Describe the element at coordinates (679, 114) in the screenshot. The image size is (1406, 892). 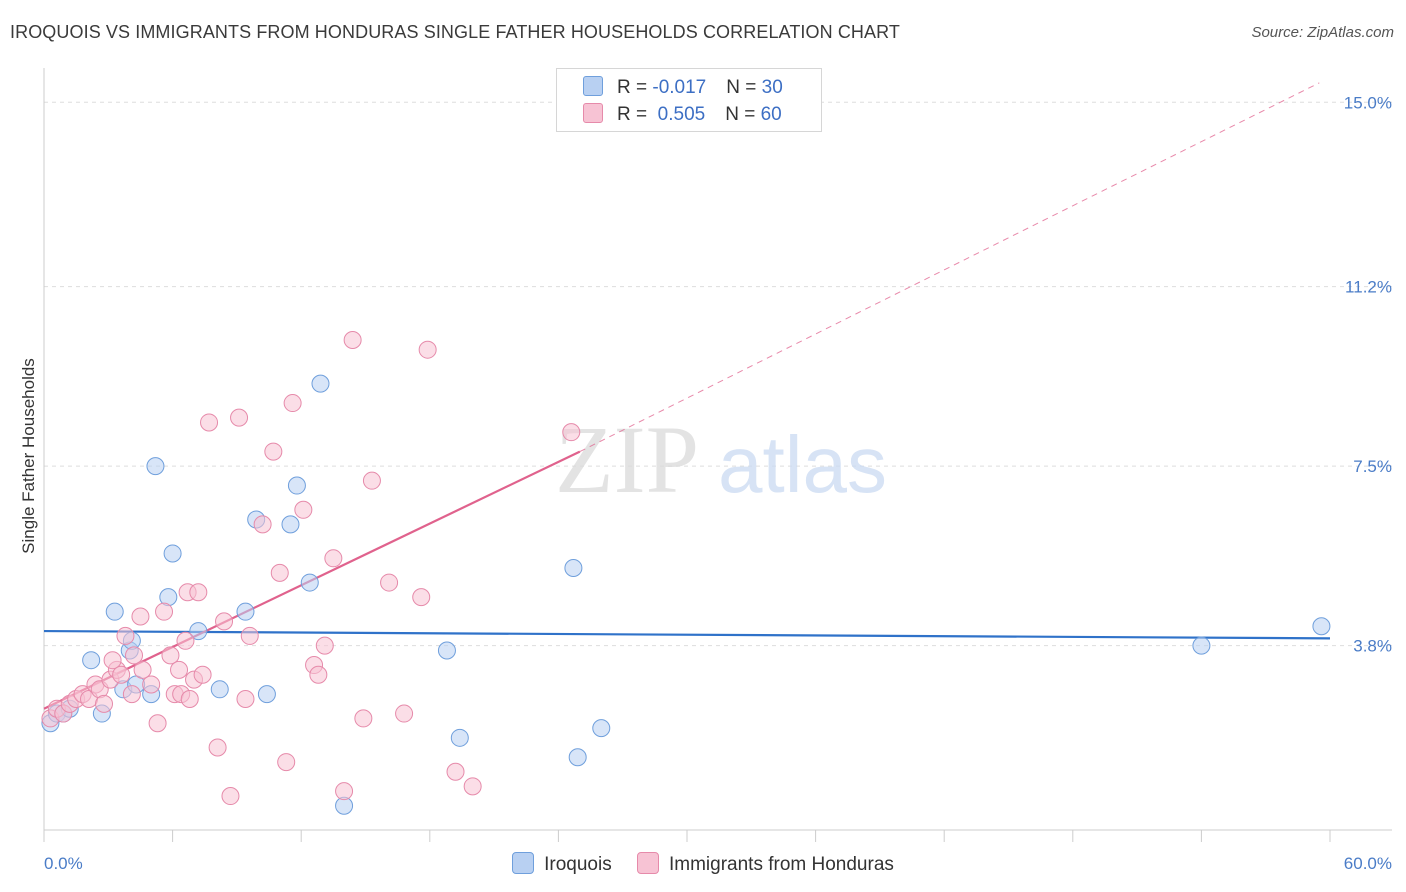
I see `legend-r-value: 0.505` at that location.